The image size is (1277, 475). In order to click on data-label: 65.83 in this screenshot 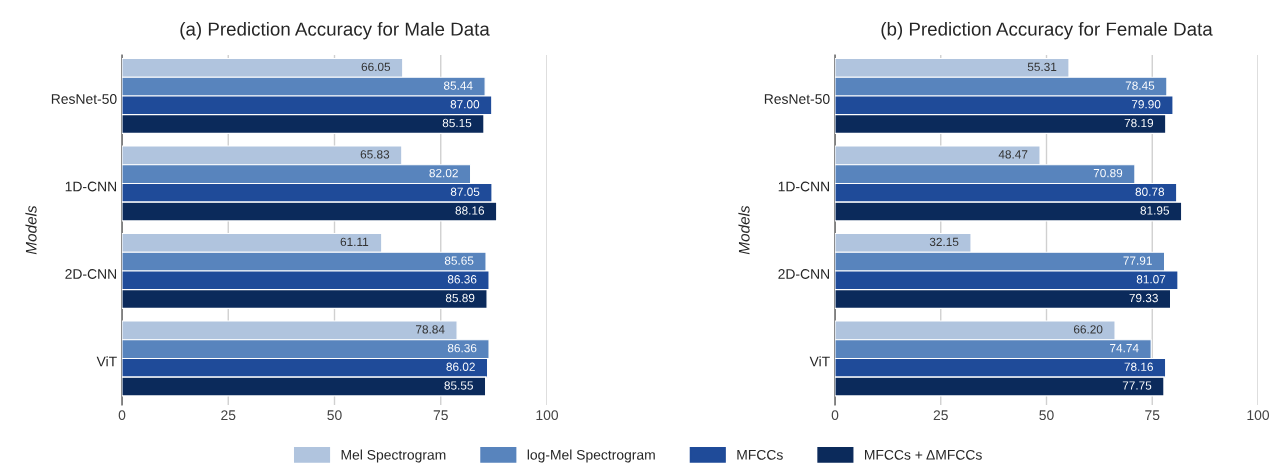, I will do `click(375, 154)`.